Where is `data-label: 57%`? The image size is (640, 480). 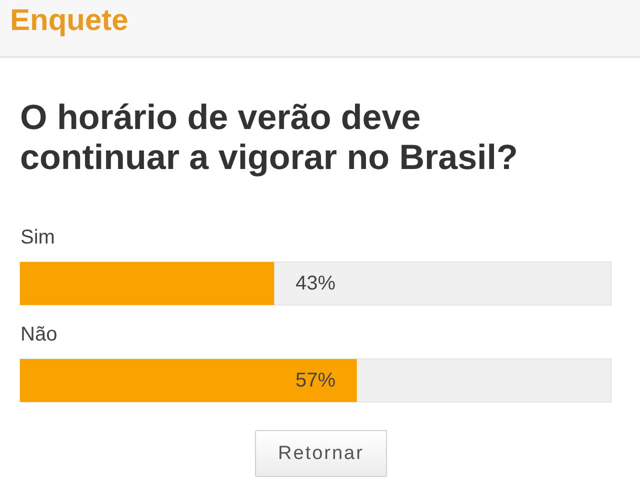
data-label: 57% is located at coordinates (315, 381).